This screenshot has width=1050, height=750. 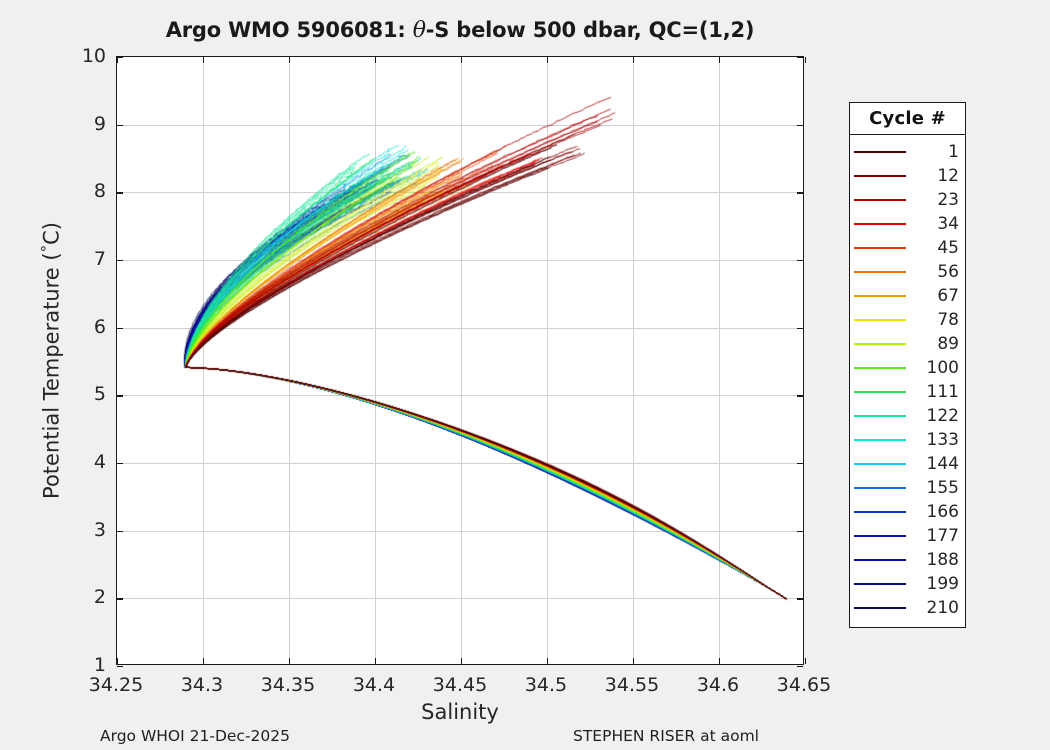 I want to click on x-tick-label: 34.35, so click(x=288, y=685).